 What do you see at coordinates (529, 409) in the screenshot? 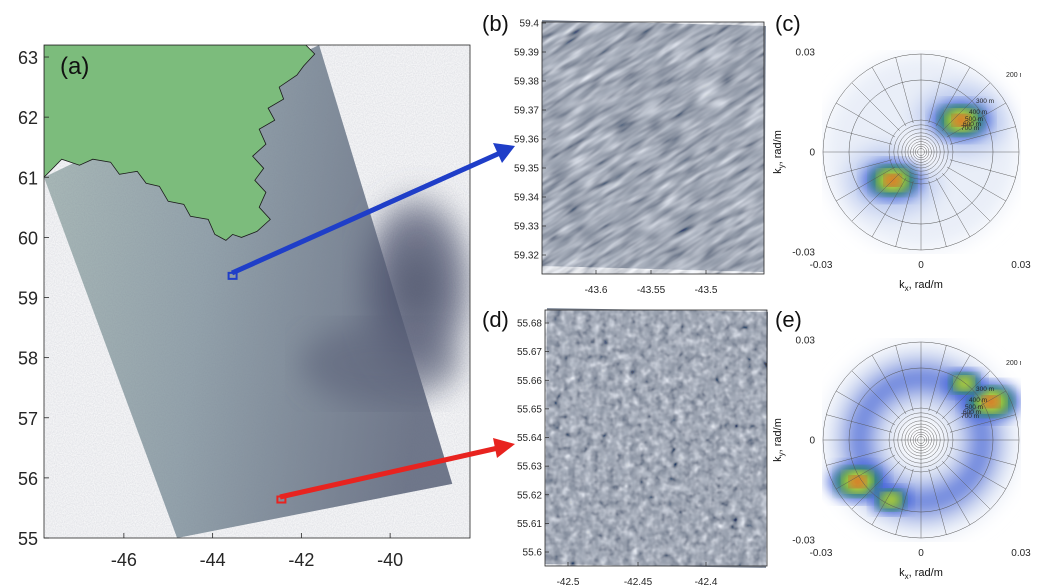
I see `tick-label: 55.65` at bounding box center [529, 409].